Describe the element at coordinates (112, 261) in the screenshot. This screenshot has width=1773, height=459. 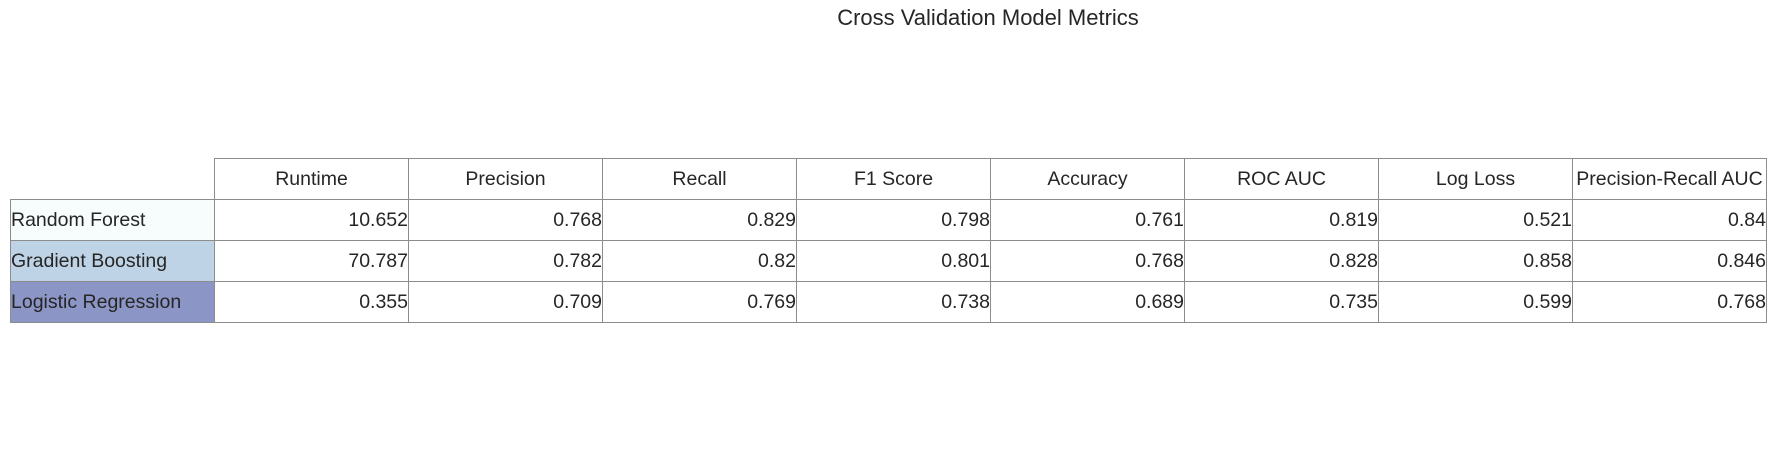
I see `row-label-gradient-boosting: Gradient Boosting` at that location.